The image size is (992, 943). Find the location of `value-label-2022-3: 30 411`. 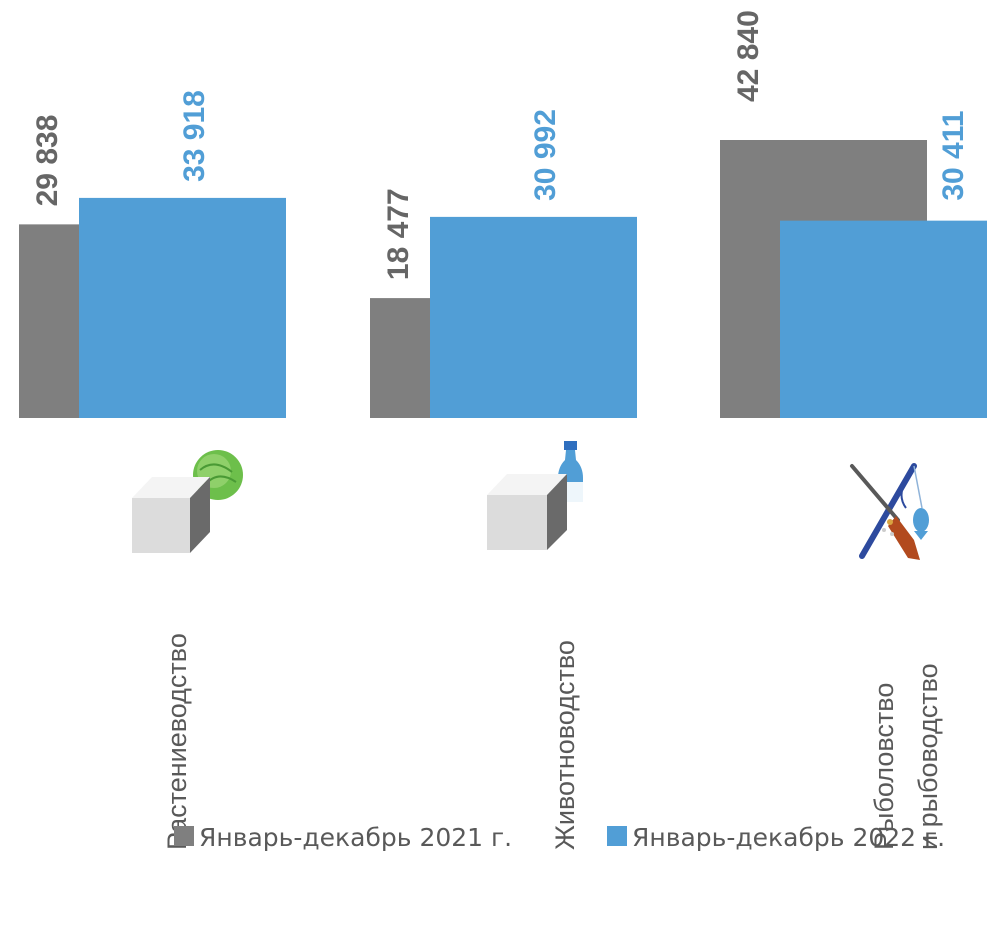

value-label-2022-3: 30 411 is located at coordinates (953, 156).